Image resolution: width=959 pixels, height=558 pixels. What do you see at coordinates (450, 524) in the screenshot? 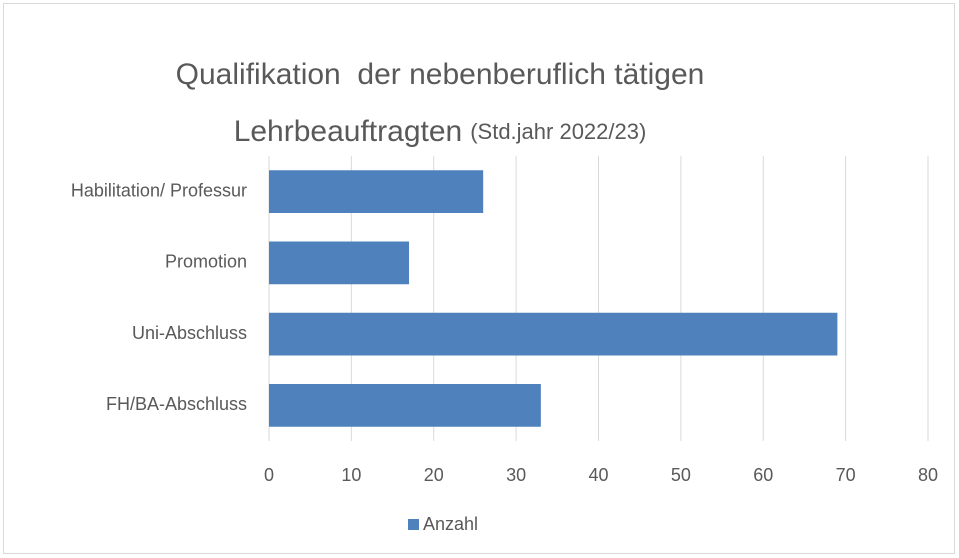
I see `legend-label: Anzahl` at bounding box center [450, 524].